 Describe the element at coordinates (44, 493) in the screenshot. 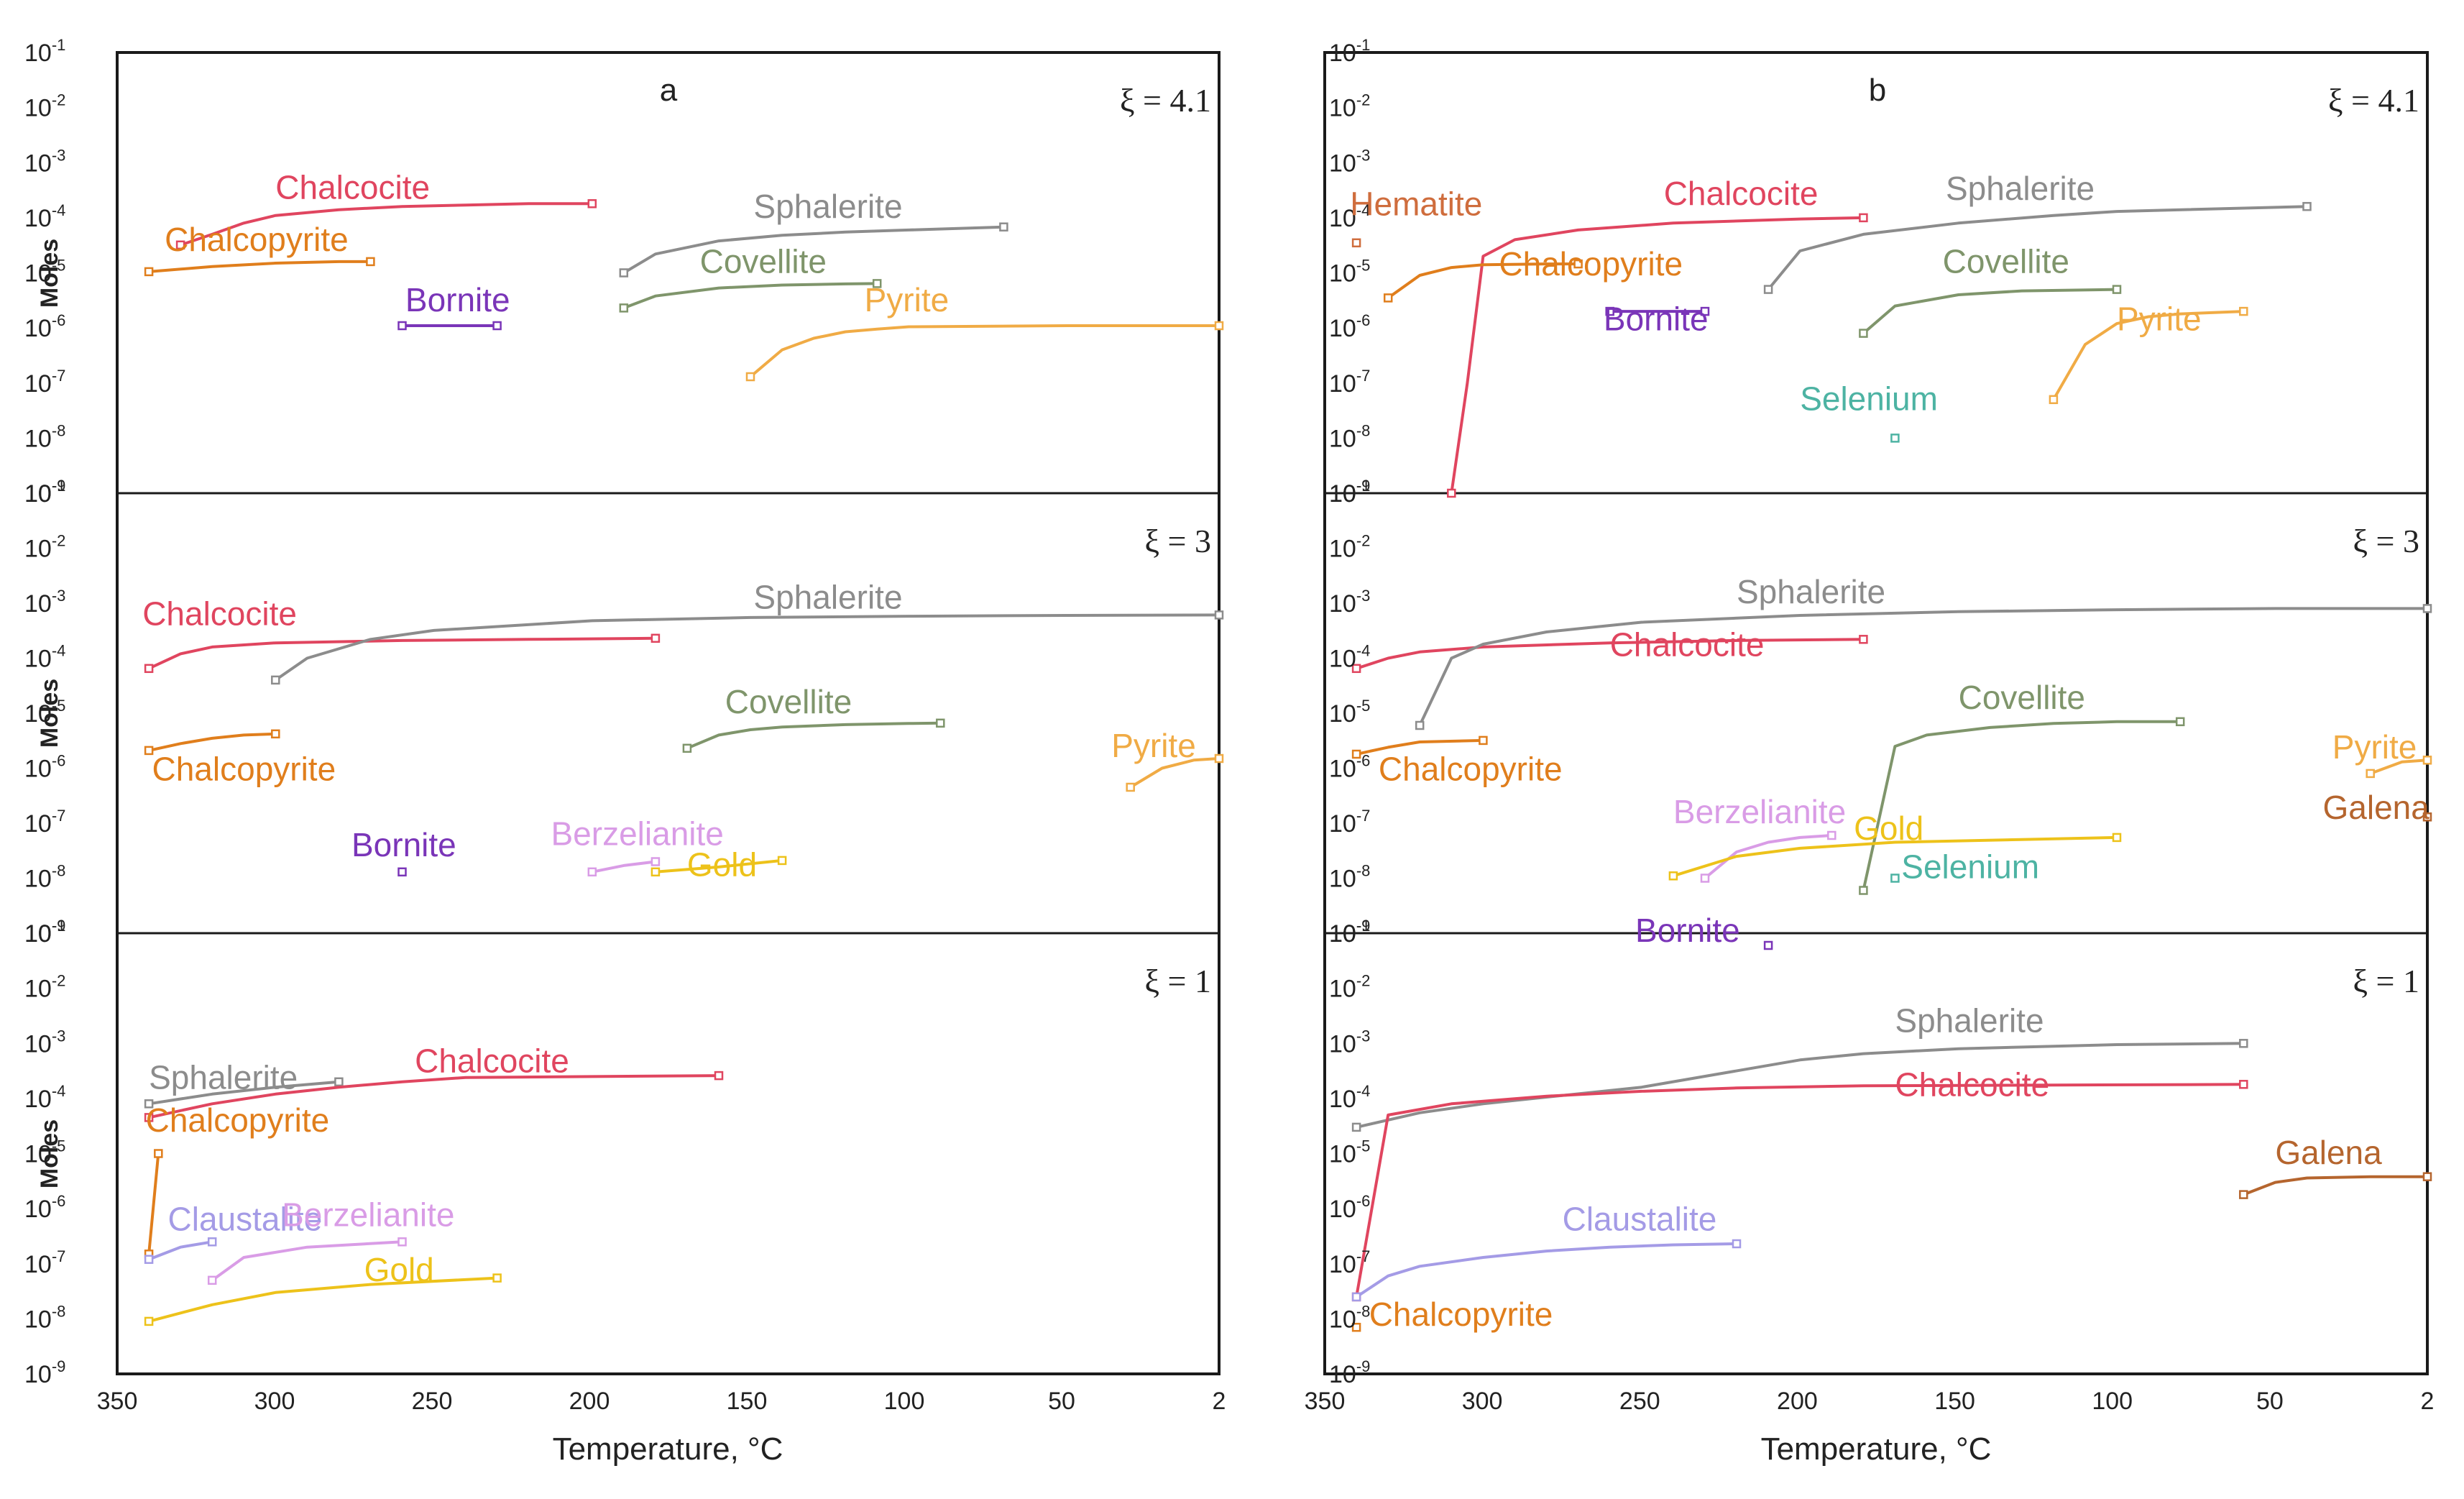

I see `y-tick-label: 10⁻⁹` at that location.